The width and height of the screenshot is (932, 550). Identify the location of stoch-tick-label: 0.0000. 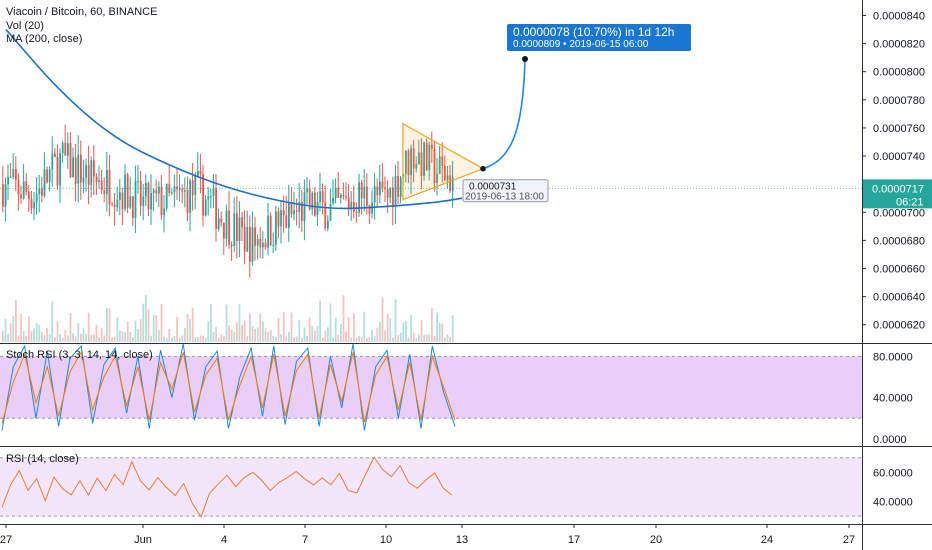
(890, 440).